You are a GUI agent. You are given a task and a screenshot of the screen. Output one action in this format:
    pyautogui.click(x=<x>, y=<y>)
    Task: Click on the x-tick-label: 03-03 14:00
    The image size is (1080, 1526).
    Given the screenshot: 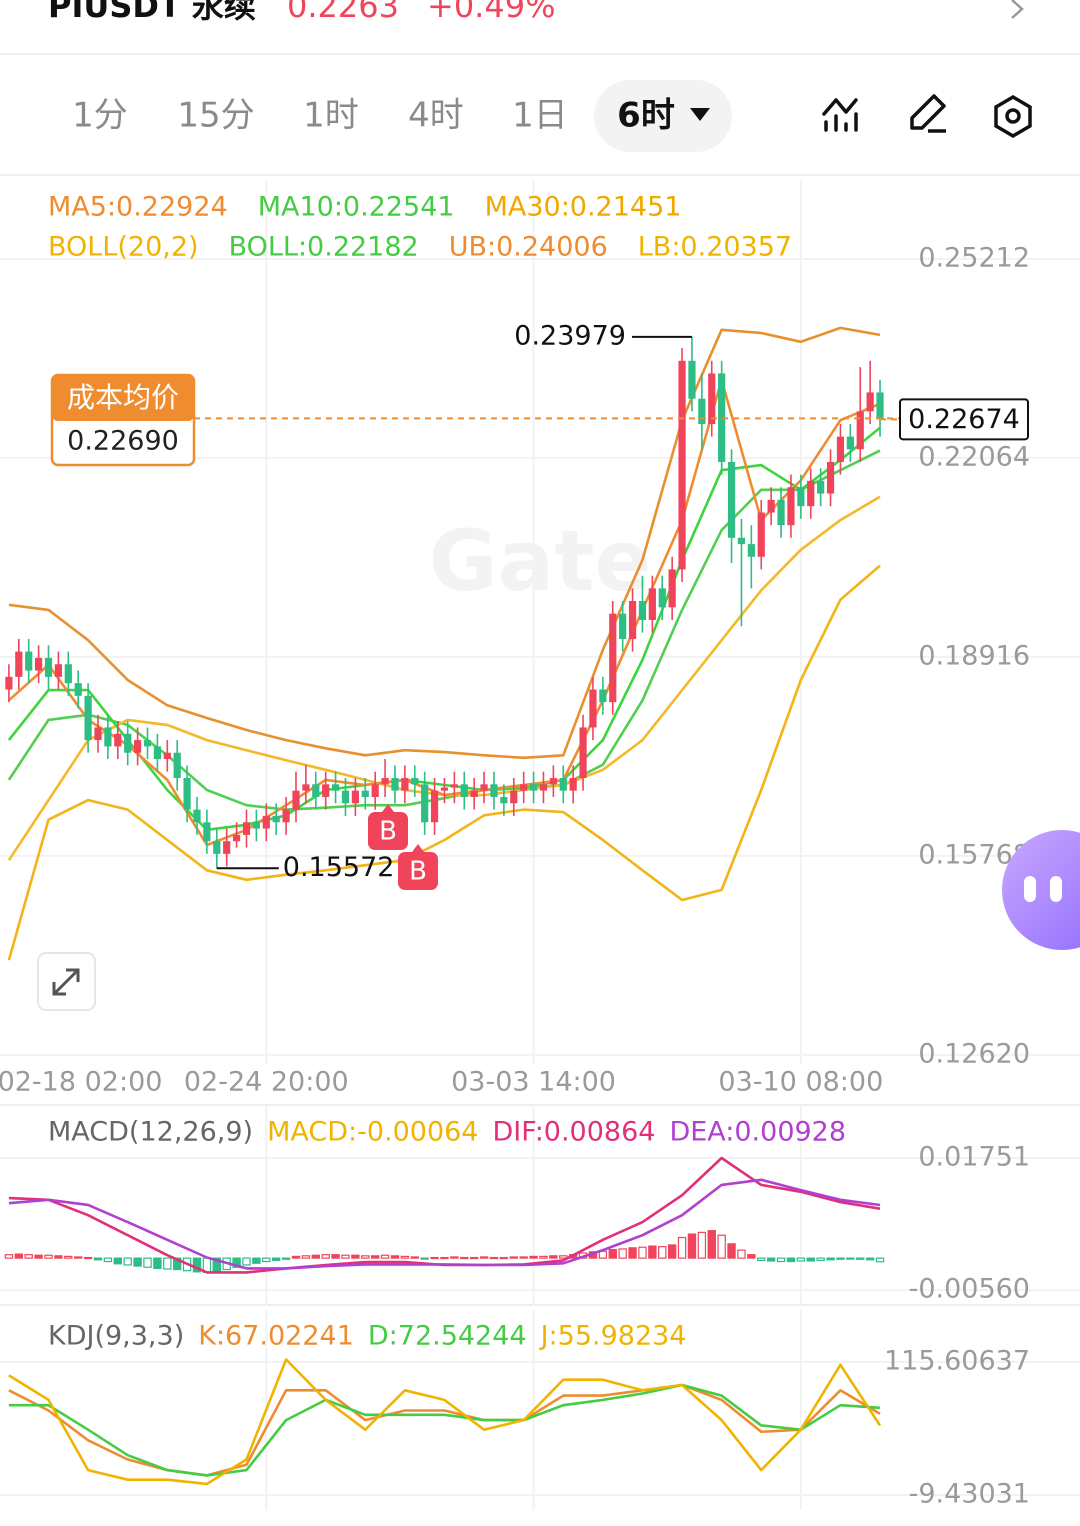 What is the action you would take?
    pyautogui.click(x=533, y=1082)
    